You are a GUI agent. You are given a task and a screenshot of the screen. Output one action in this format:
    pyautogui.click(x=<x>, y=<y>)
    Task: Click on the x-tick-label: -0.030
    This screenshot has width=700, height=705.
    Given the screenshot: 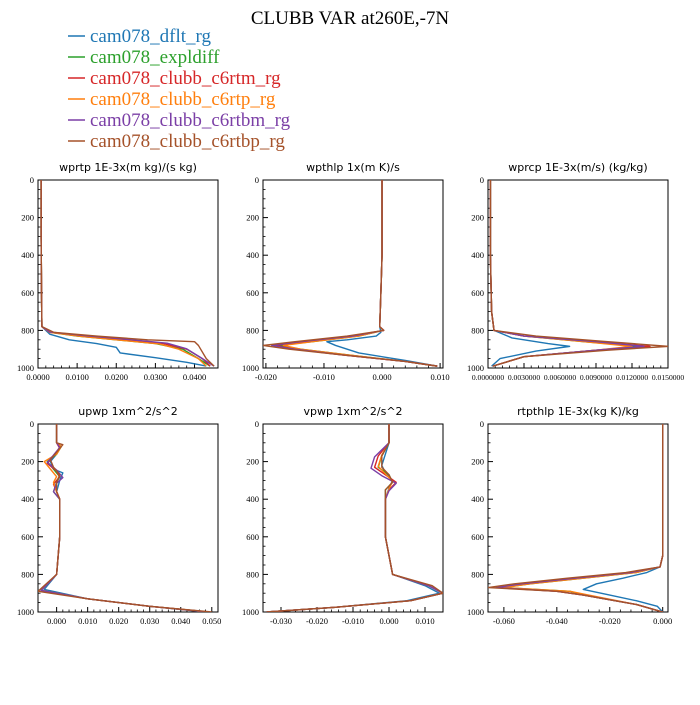 What is the action you would take?
    pyautogui.click(x=281, y=621)
    